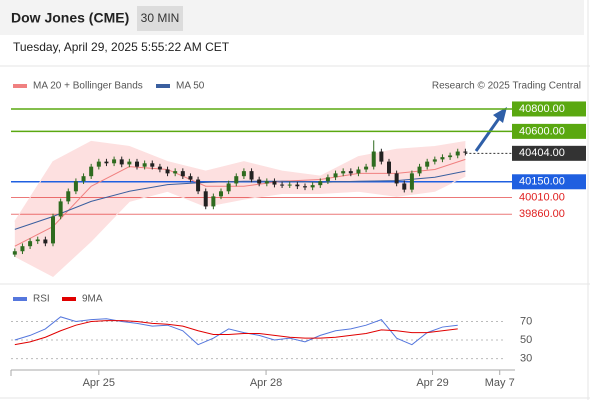  What do you see at coordinates (526, 358) in the screenshot?
I see `y-tick-label: 30` at bounding box center [526, 358].